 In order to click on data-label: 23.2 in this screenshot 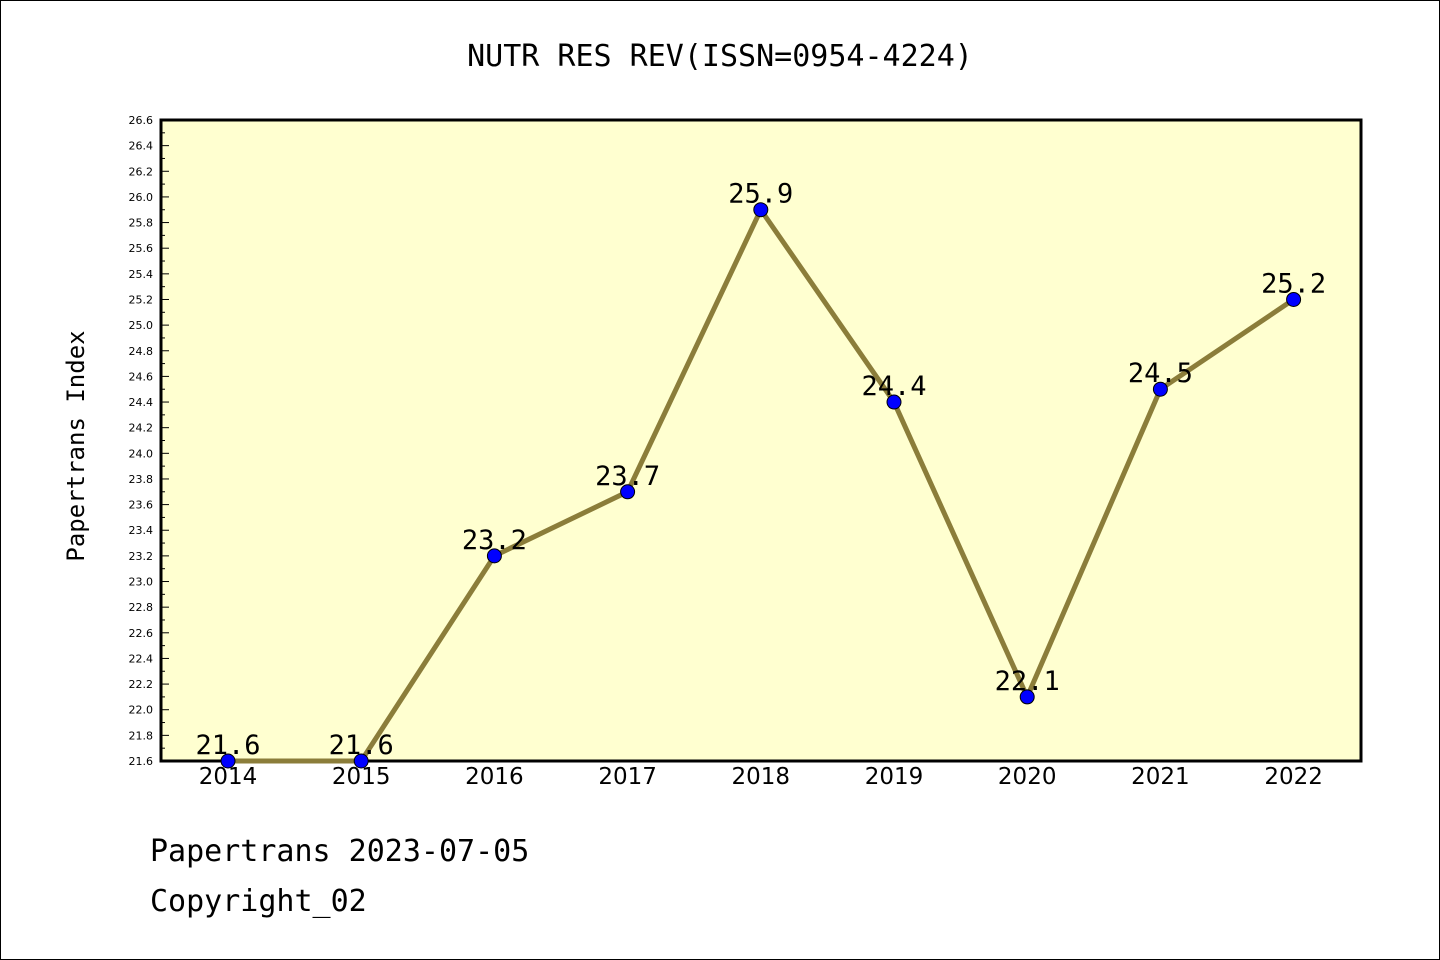, I will do `click(494, 540)`.